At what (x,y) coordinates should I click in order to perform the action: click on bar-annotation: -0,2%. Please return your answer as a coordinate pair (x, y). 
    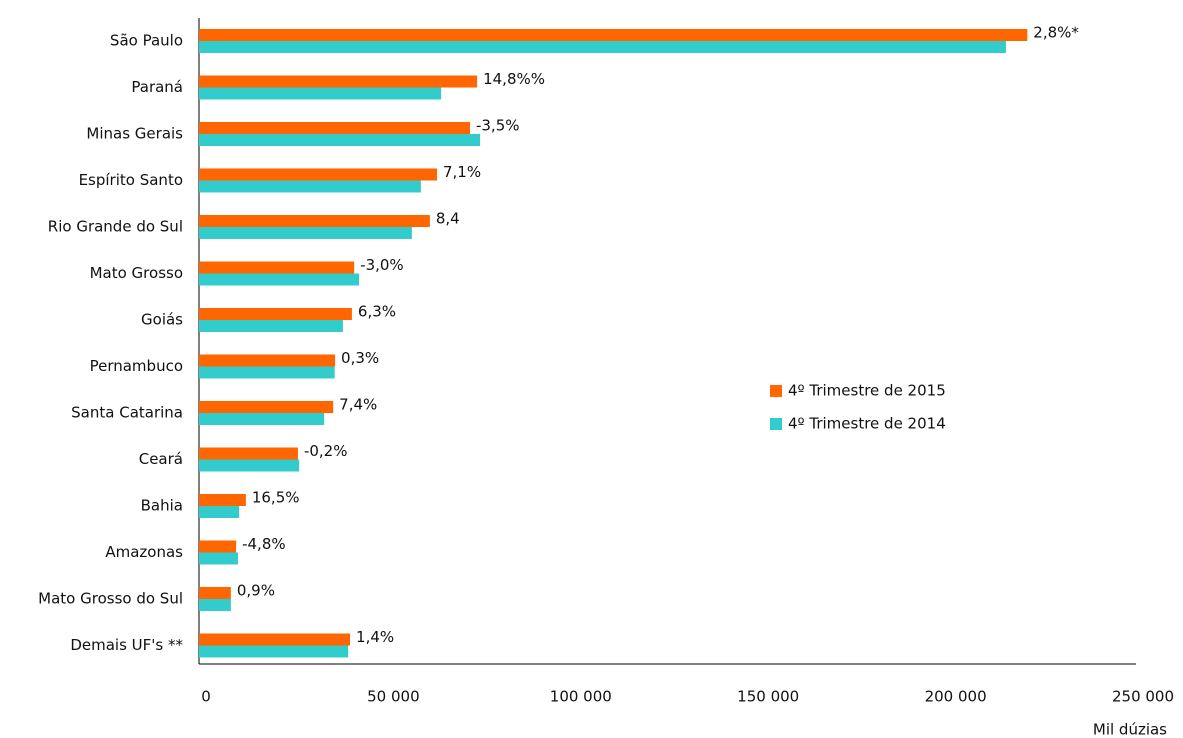
    Looking at the image, I should click on (326, 451).